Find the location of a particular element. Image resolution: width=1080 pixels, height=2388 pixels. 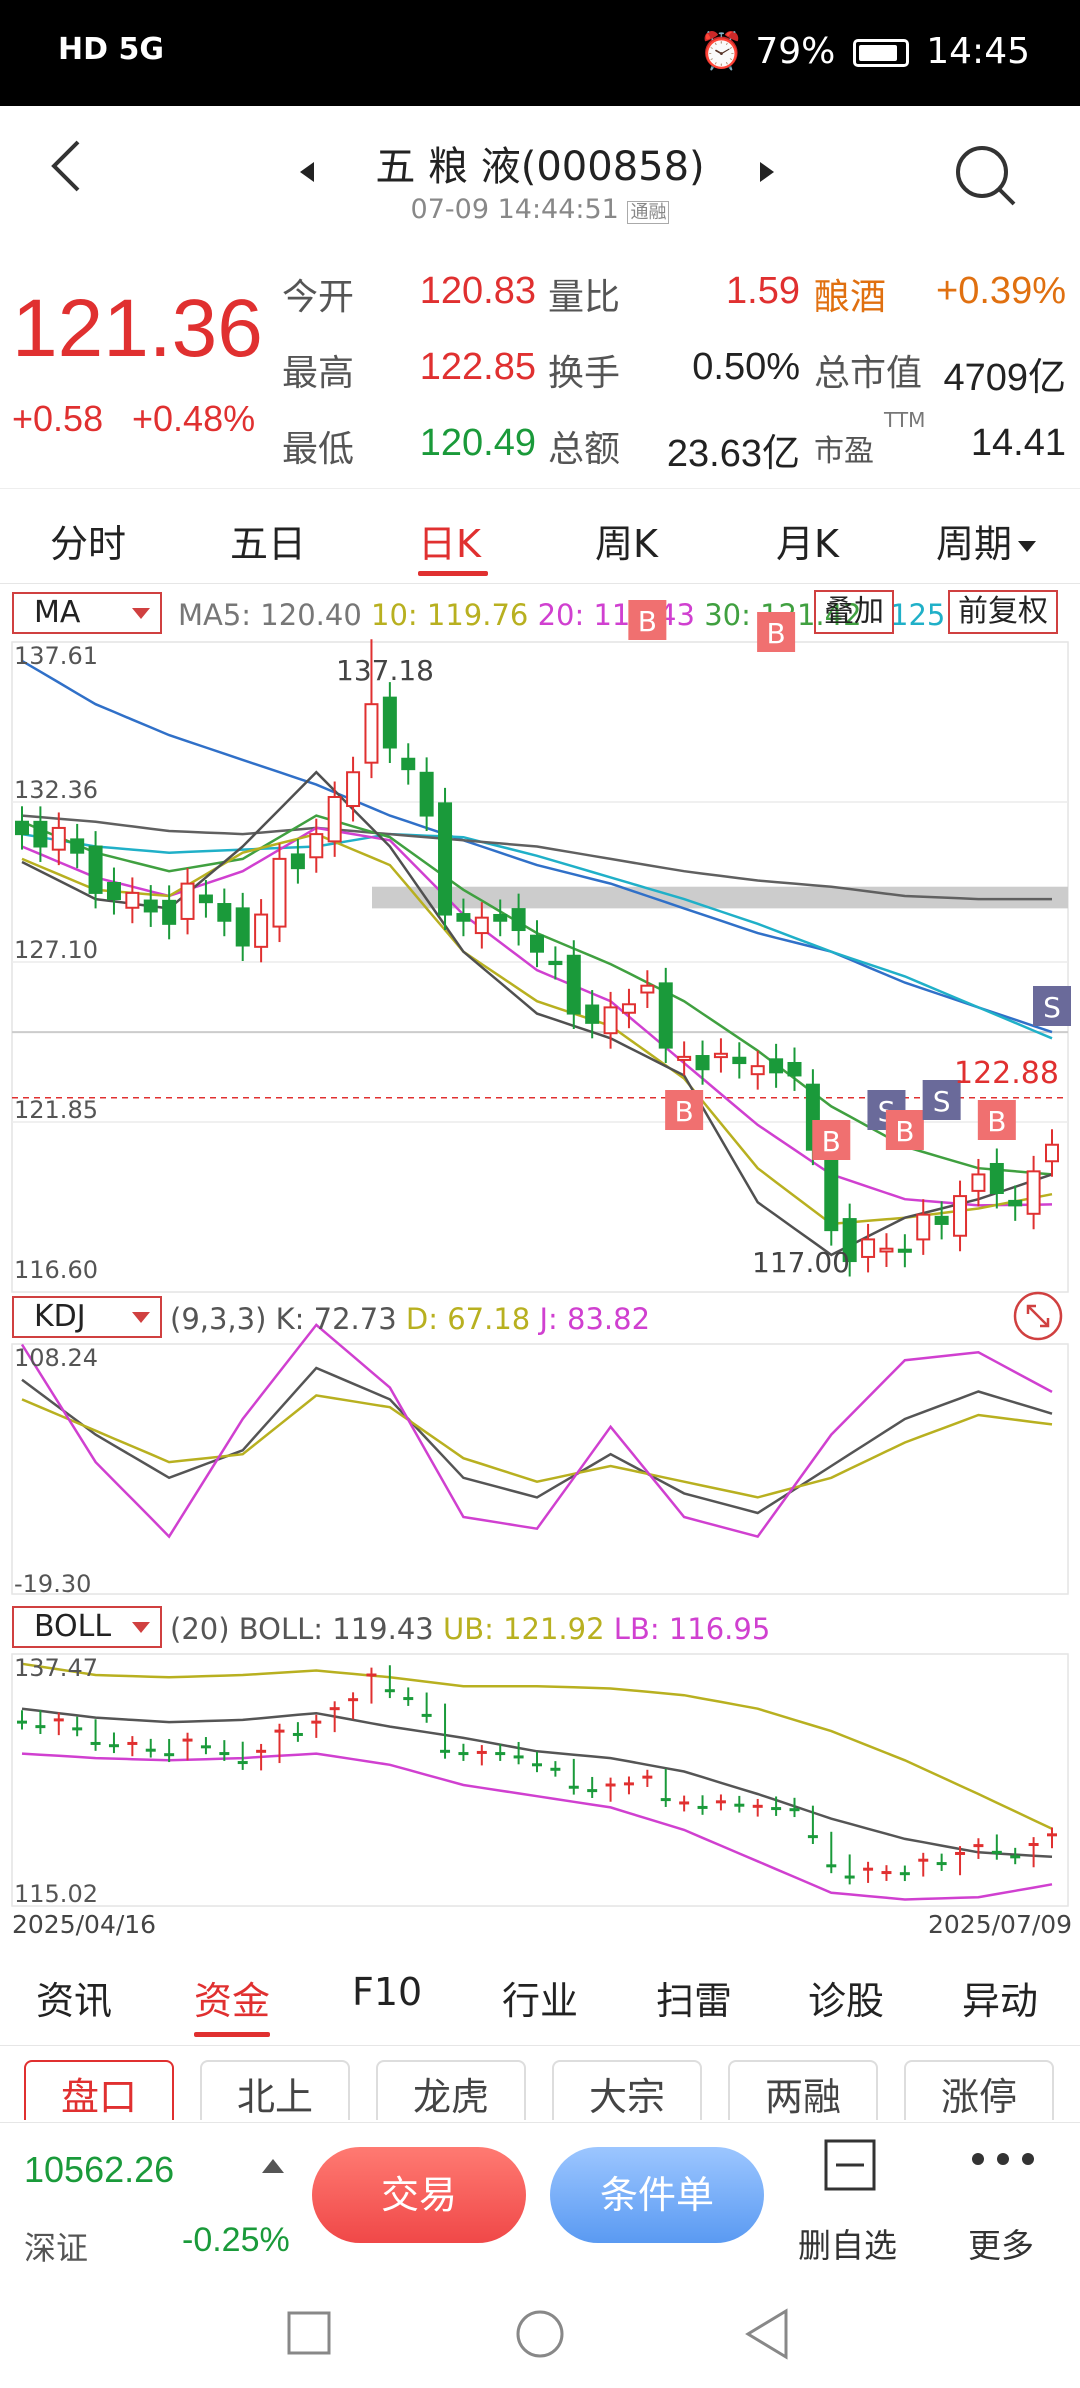

tab-diagnose: 诊股 is located at coordinates (846, 2001).